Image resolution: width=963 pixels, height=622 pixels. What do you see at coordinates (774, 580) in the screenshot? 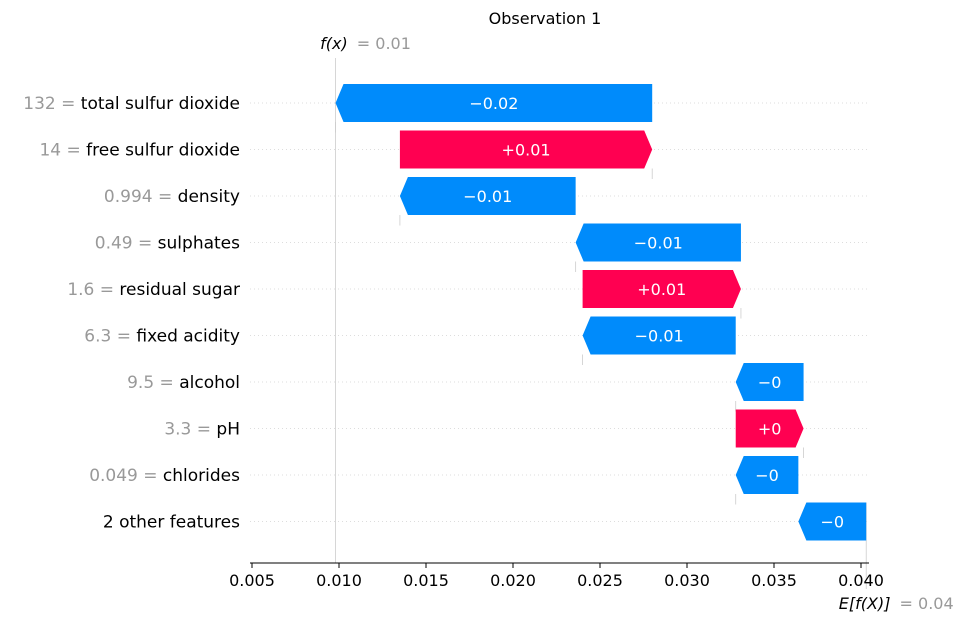
I see `x-tick-label: 0.035` at bounding box center [774, 580].